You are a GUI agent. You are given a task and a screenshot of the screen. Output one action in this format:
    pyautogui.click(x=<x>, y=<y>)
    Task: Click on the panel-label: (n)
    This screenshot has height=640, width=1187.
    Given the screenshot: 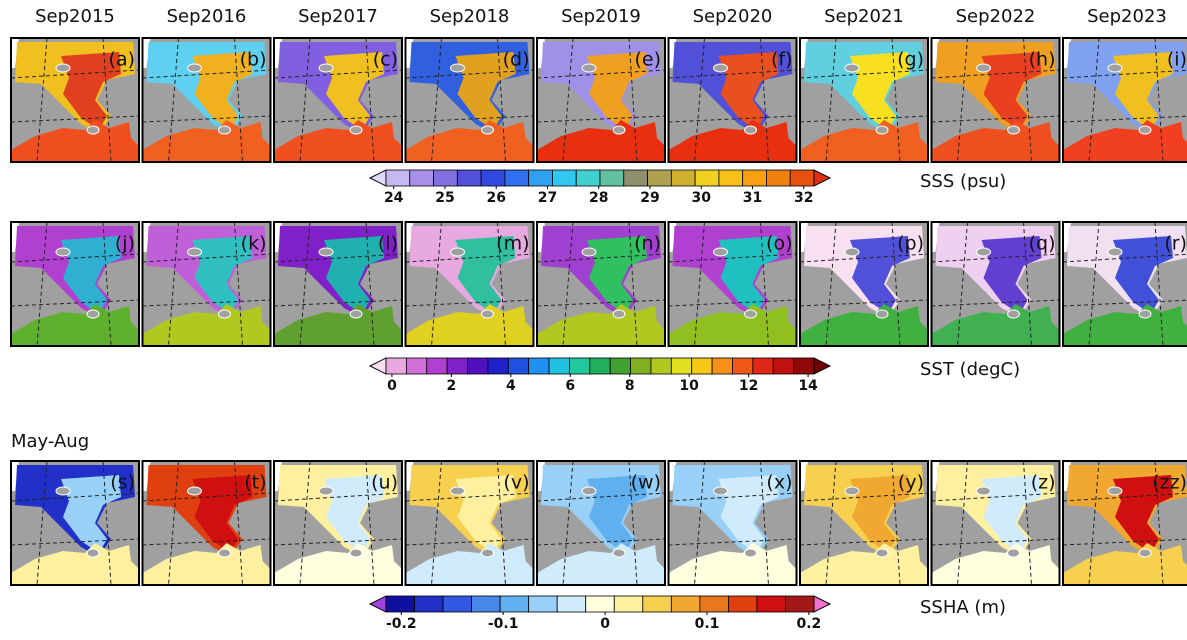 What is the action you would take?
    pyautogui.click(x=647, y=244)
    